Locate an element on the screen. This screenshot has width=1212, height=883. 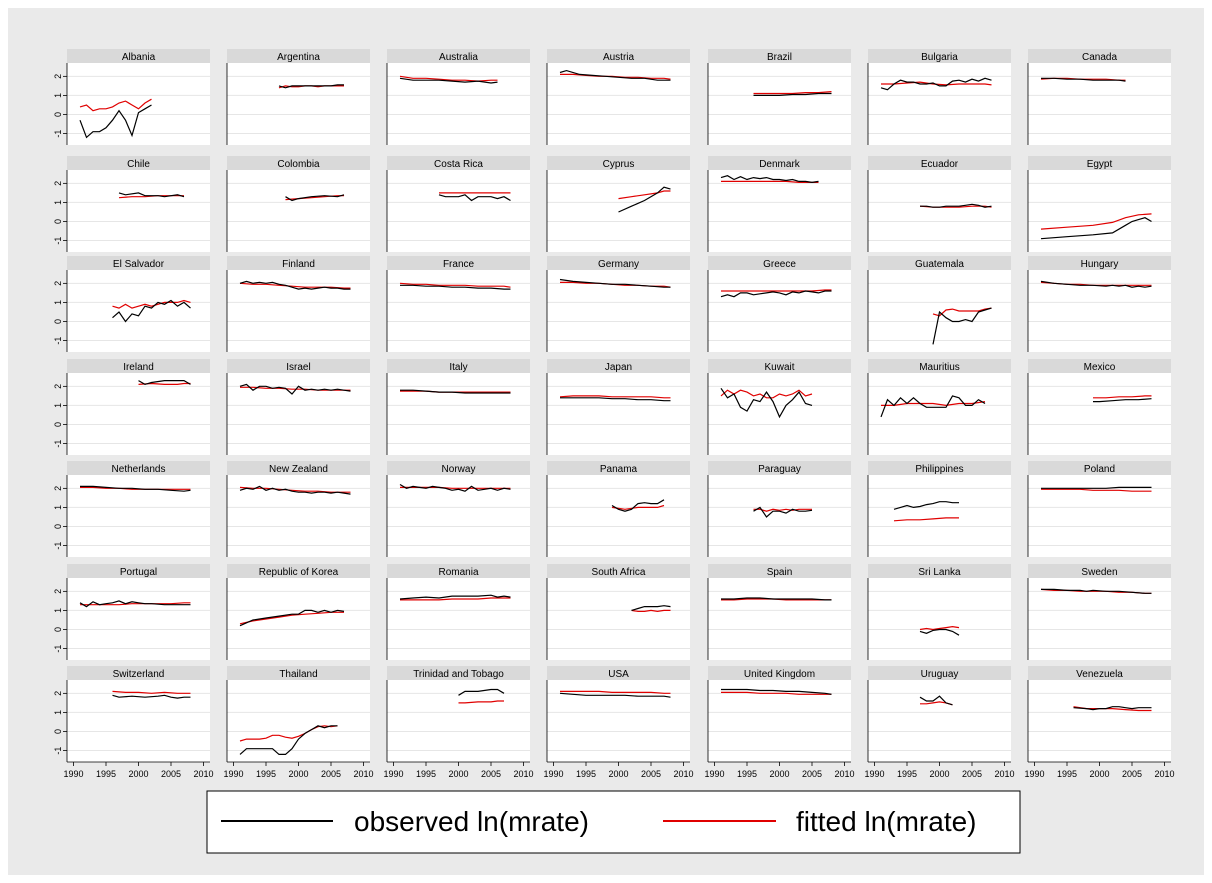
panel-philippines: Philippines is located at coordinates (939, 509).